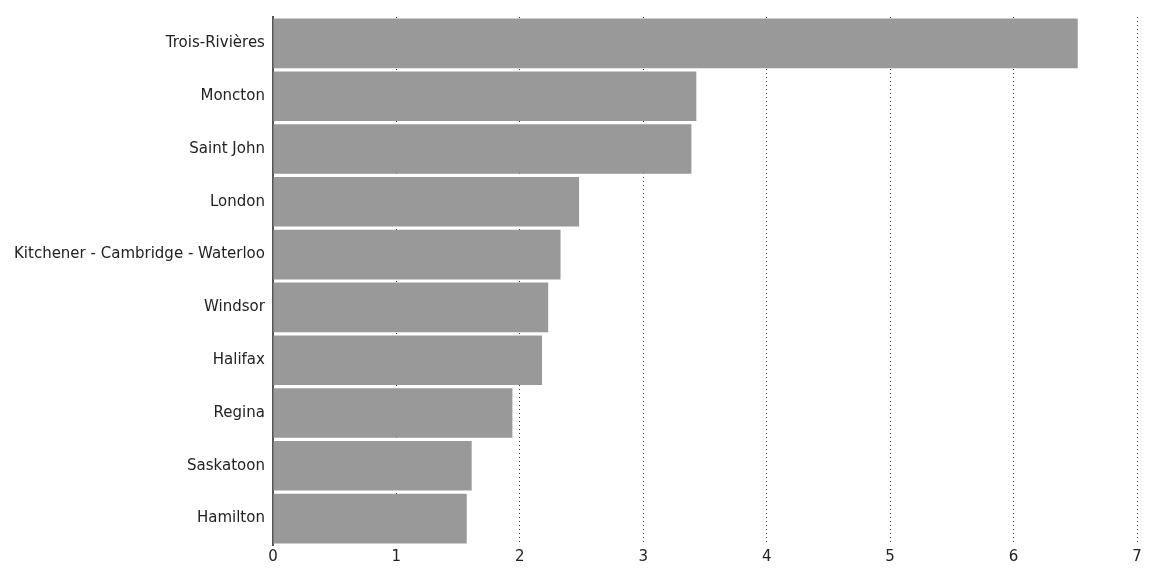 Image resolution: width=1153 pixels, height=573 pixels. Describe the element at coordinates (227, 147) in the screenshot. I see `y-tick-label: Saint John` at that location.